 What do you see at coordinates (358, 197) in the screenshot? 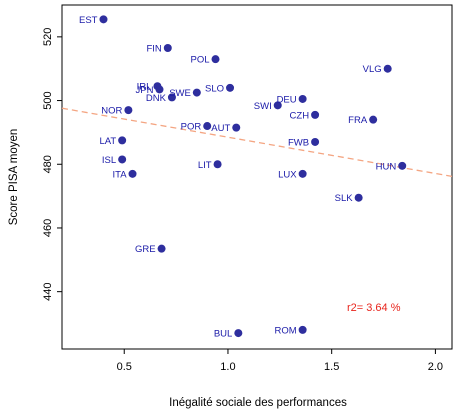
I see `data-point-slk` at bounding box center [358, 197].